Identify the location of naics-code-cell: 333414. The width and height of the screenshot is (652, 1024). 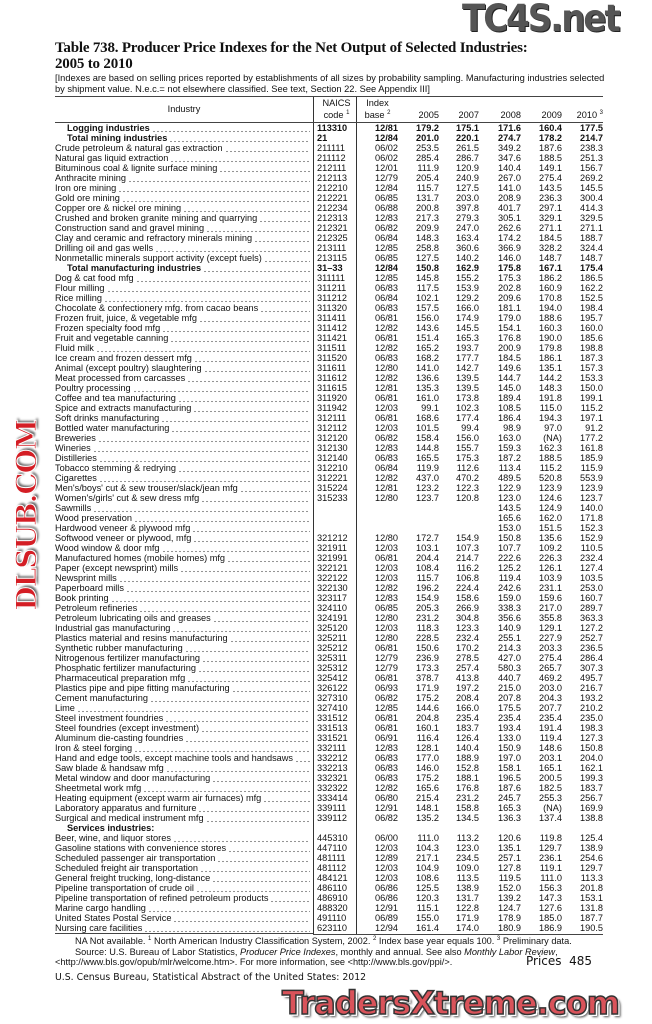
(335, 798).